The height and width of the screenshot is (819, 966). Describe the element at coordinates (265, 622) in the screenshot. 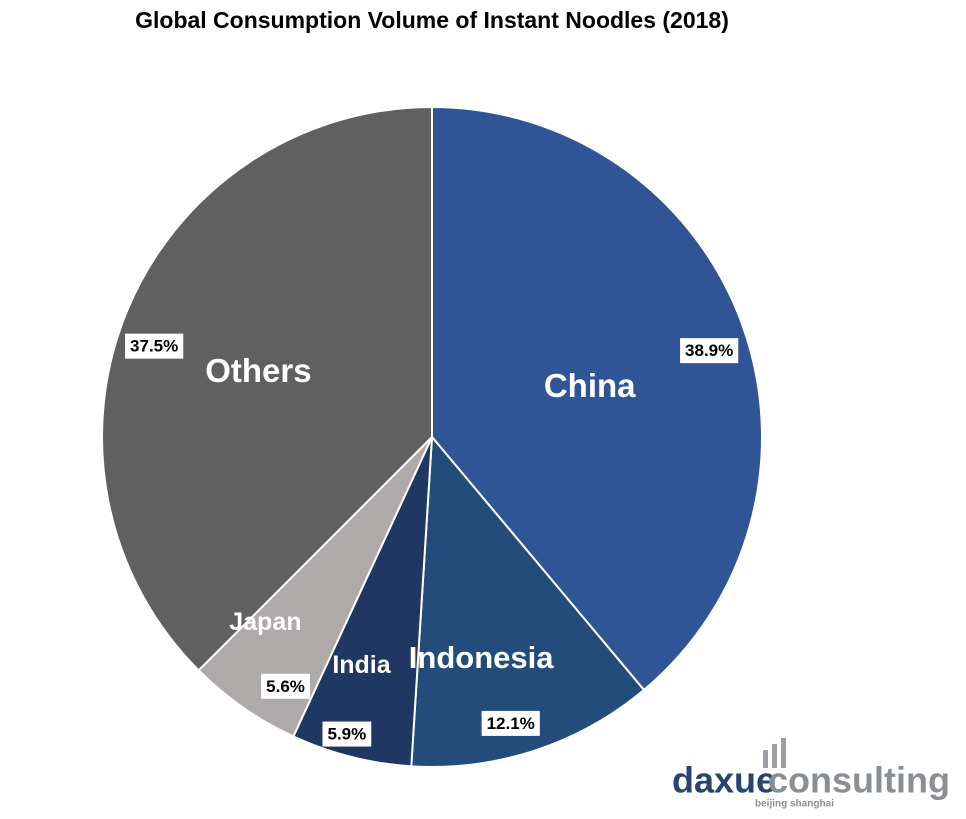

I see `slice-label: Japan` at that location.